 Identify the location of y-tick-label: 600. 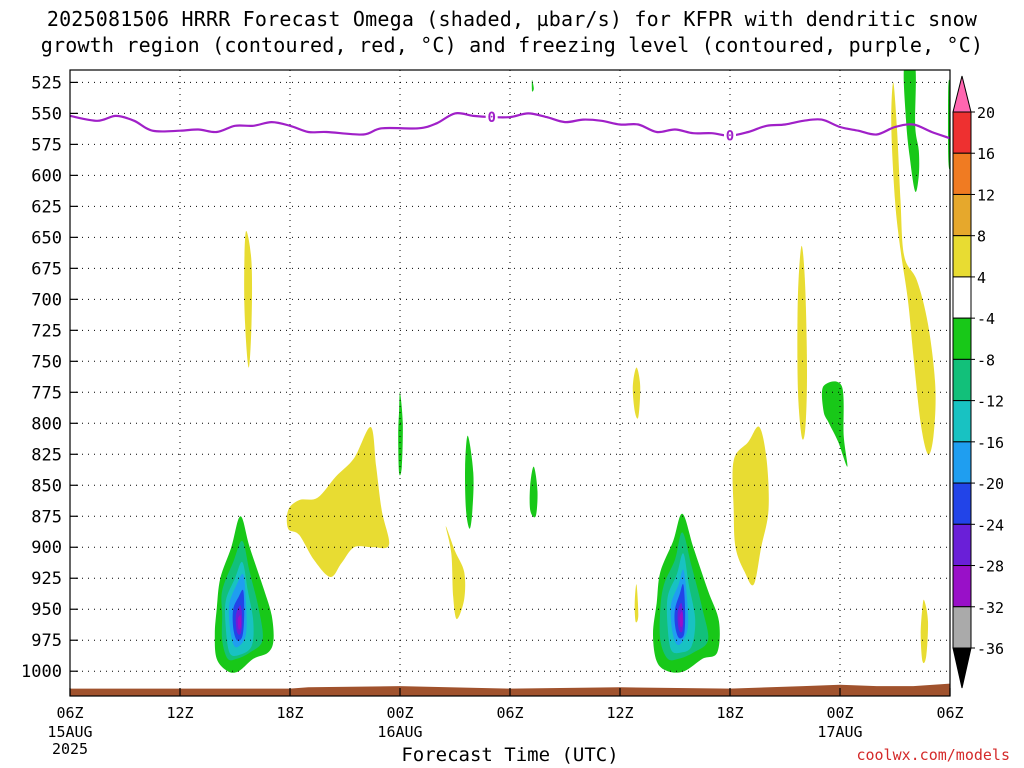
(46, 176).